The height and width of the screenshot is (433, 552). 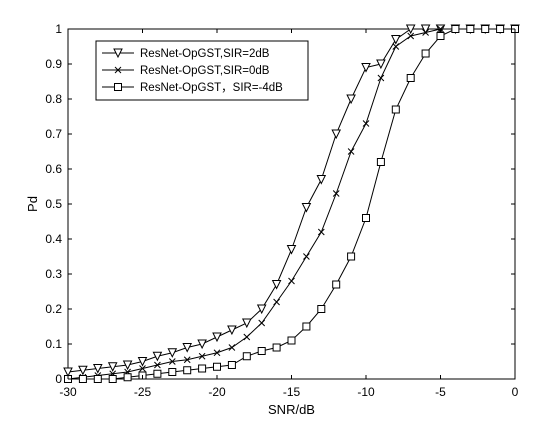 I want to click on y-tick-label: 0.8, so click(x=53, y=99).